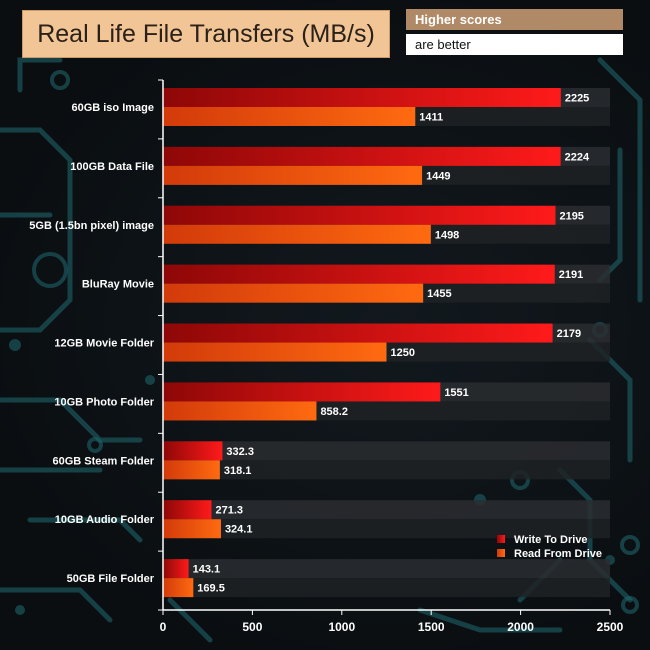  What do you see at coordinates (91, 226) in the screenshot?
I see `category-label-5gb-1-5bn-pixel-image: 5GB (1.5bn pixel) image` at bounding box center [91, 226].